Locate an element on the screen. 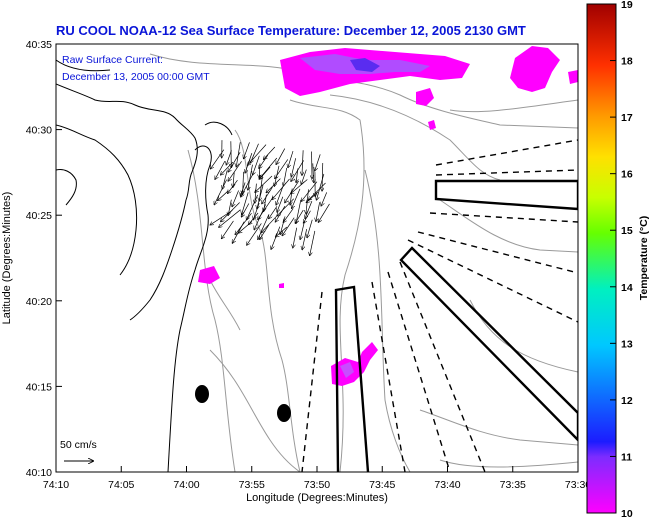  y-tick-label: 40:25 is located at coordinates (39, 216).